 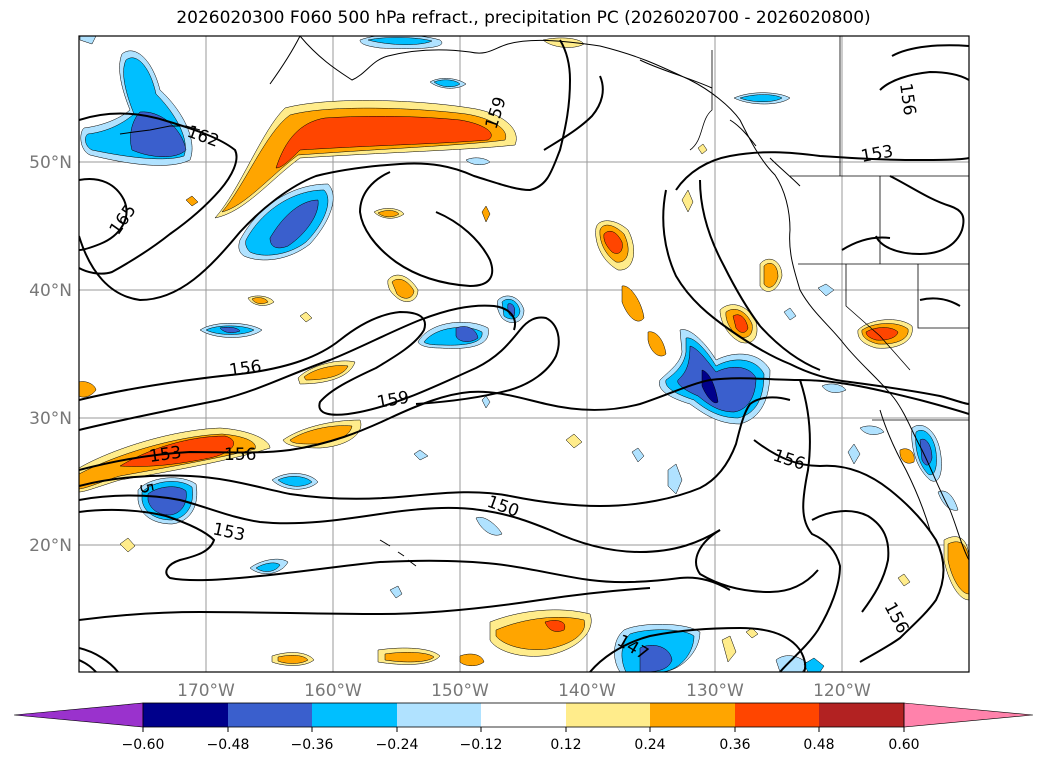 What do you see at coordinates (333, 691) in the screenshot?
I see `lon-label: 160°W` at bounding box center [333, 691].